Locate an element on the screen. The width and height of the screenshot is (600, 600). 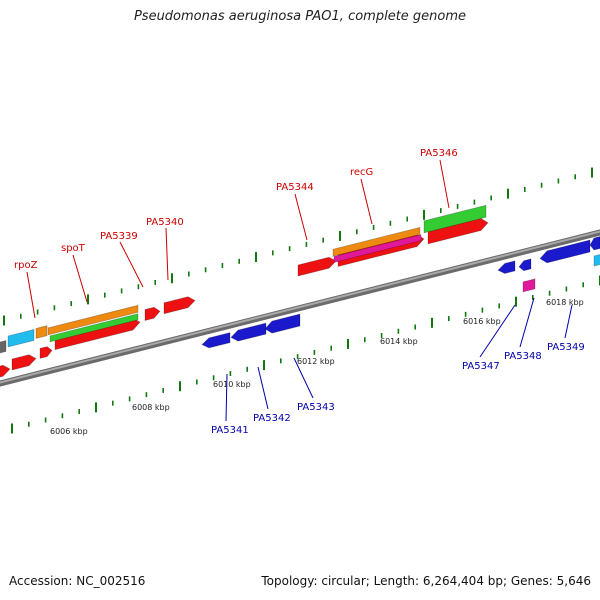
leader-PA5339 is located at coordinates (131, 264).